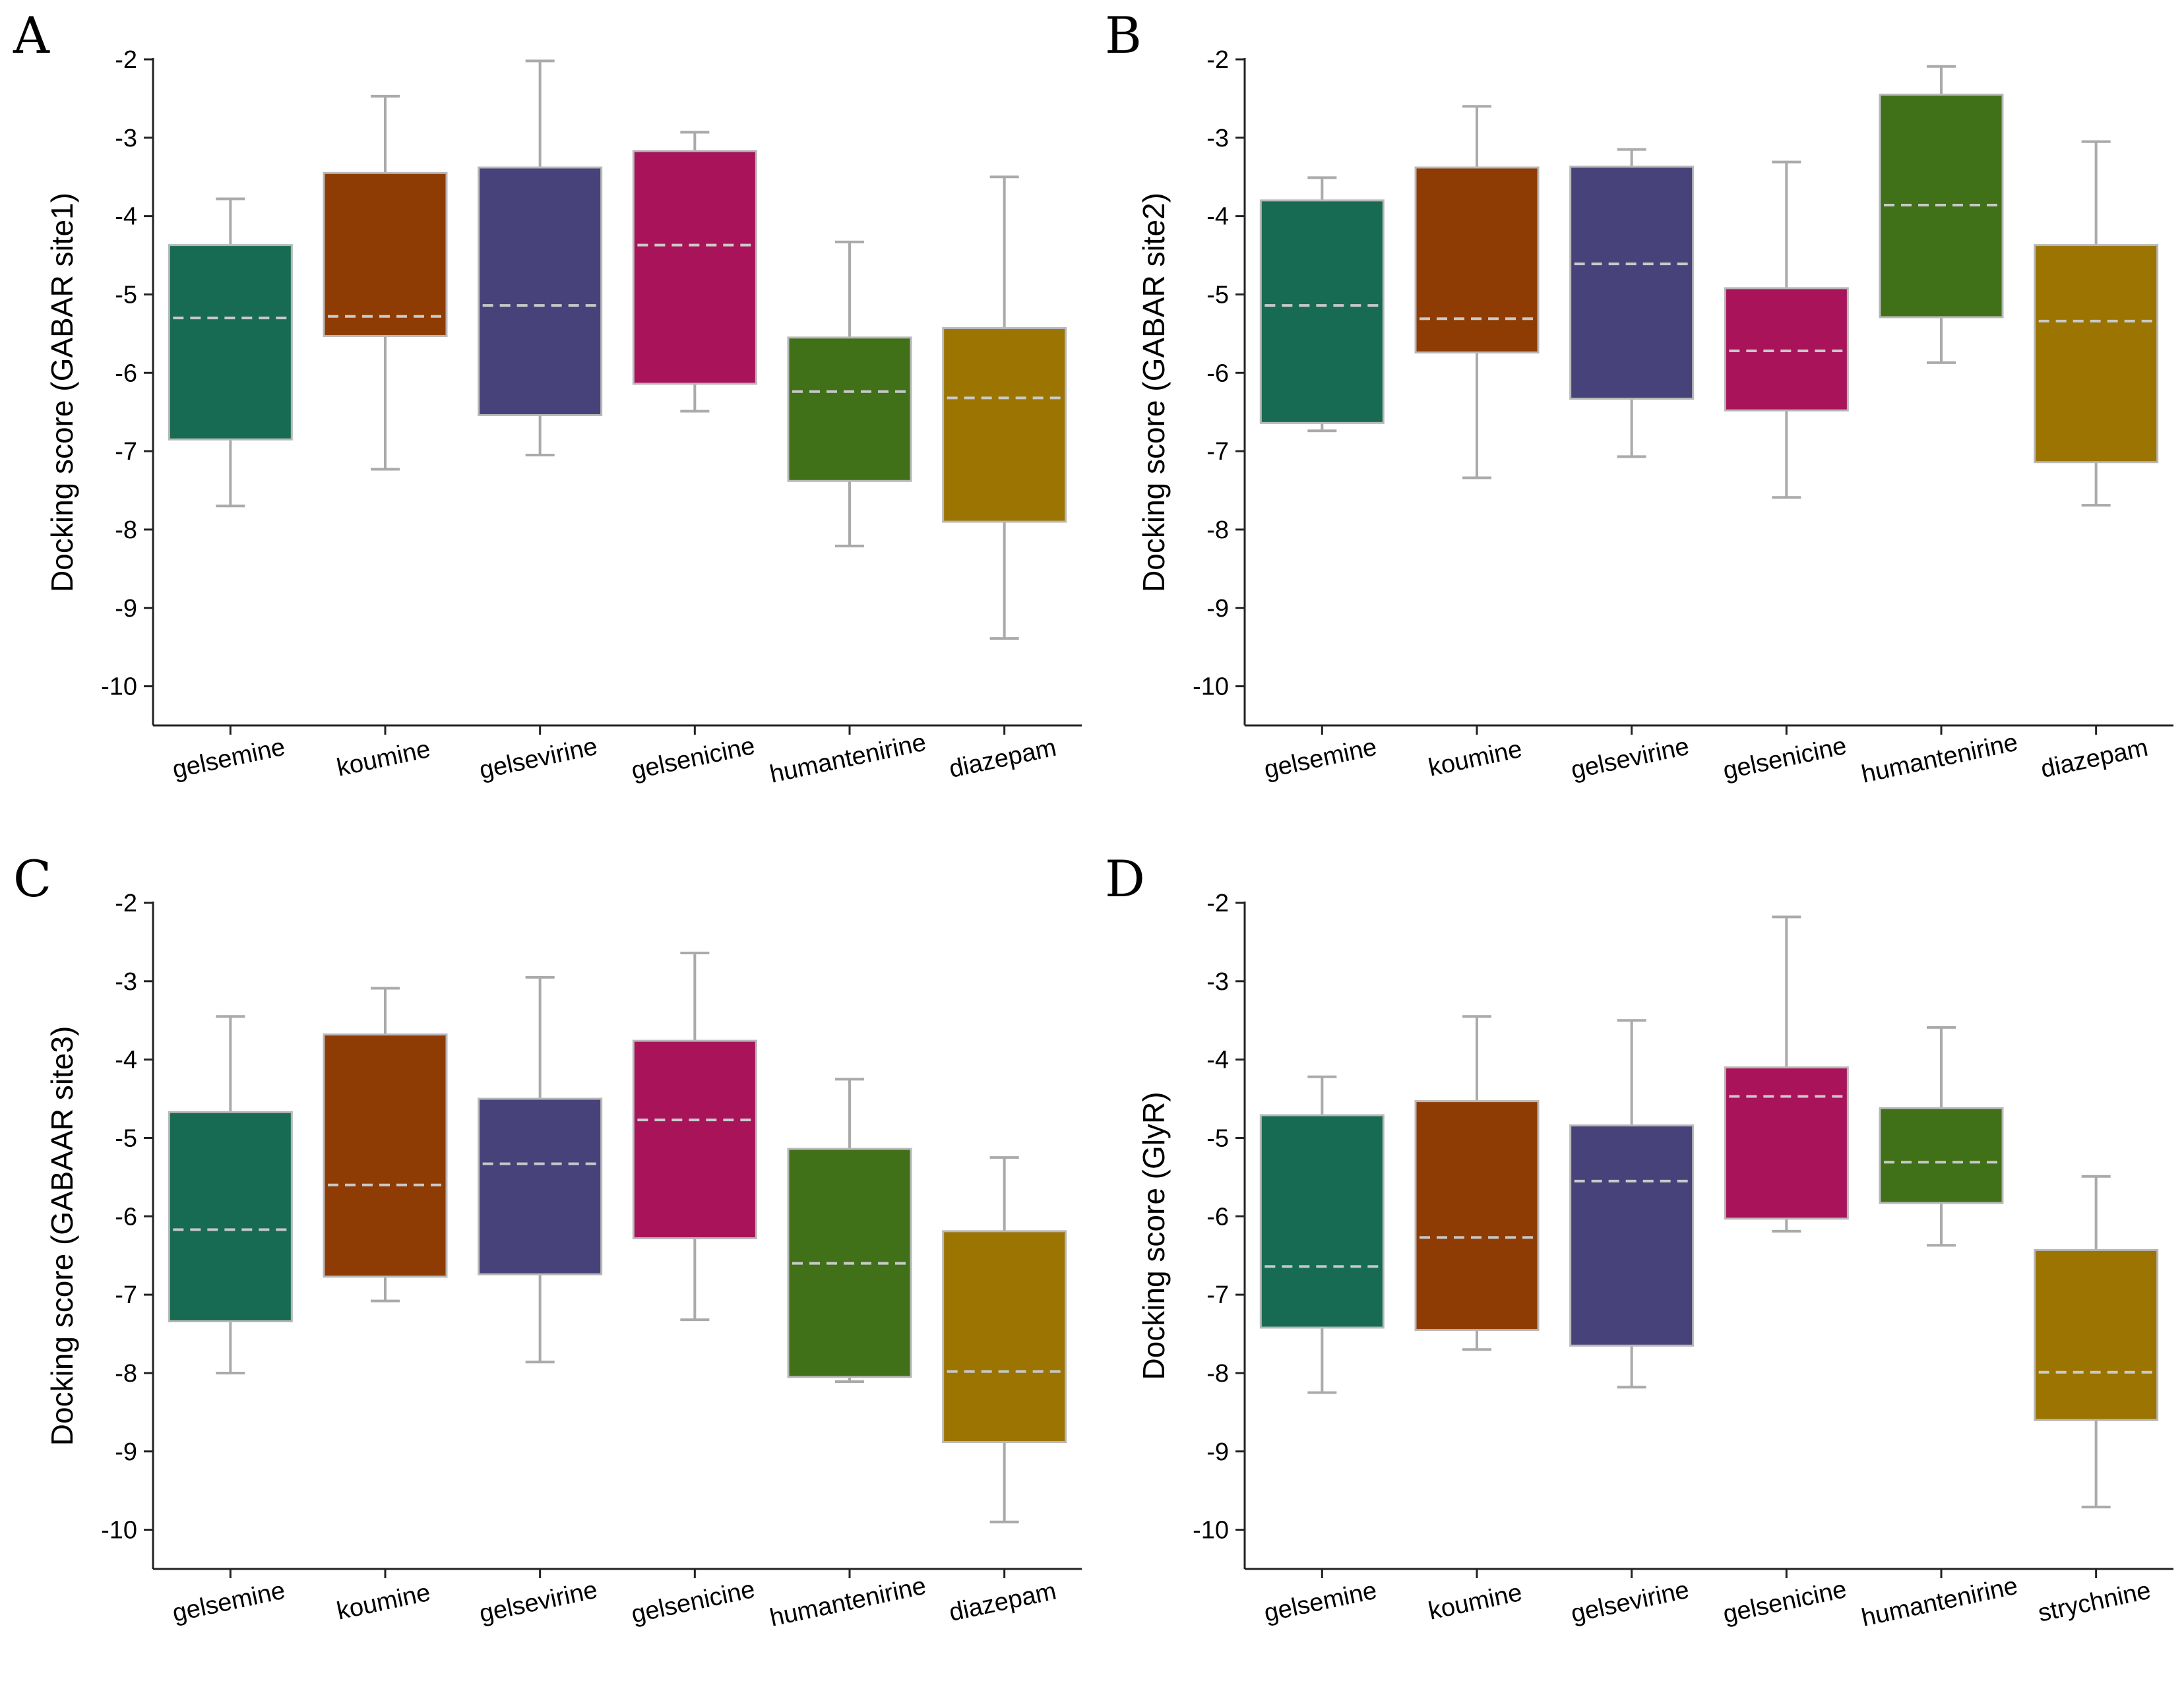 This screenshot has height=1687, width=2184. What do you see at coordinates (62, 392) in the screenshot?
I see `y-axis-label: Docking score (GABAR site1)` at bounding box center [62, 392].